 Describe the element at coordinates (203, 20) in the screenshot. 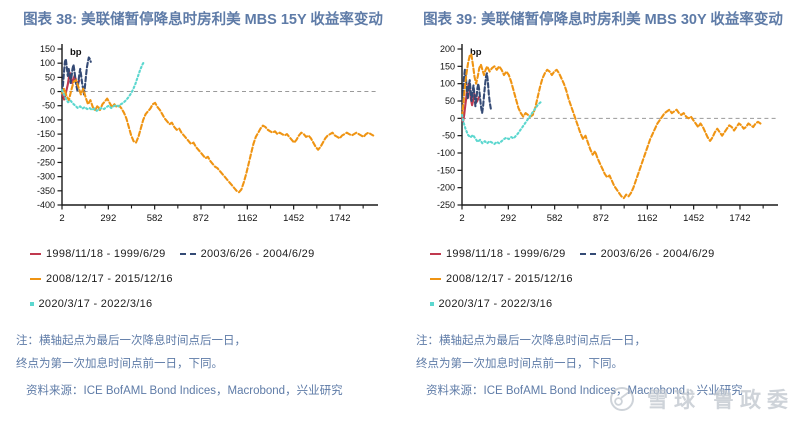

I see `chart-38-title: 图表 38: 美联储暂停降息时房利美 MBS 15Y 收益率变动` at that location.